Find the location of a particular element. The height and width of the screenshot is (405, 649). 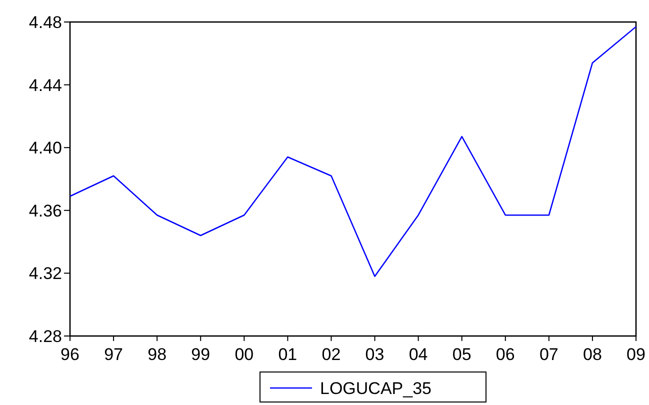

x-tick-label: 04 is located at coordinates (418, 354).